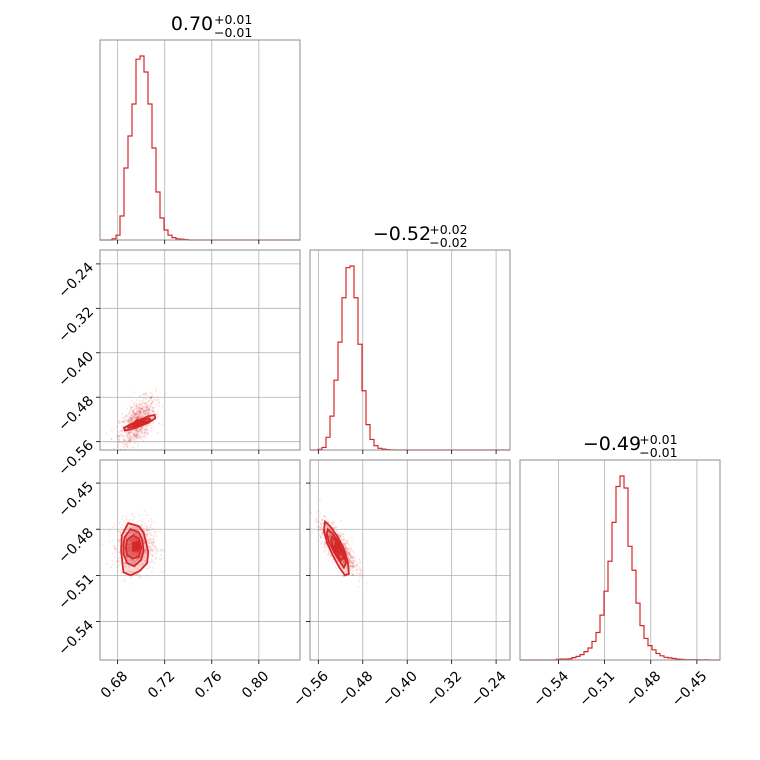  What do you see at coordinates (356, 689) in the screenshot?
I see `x-tick-label-1-1: −0.48` at bounding box center [356, 689].